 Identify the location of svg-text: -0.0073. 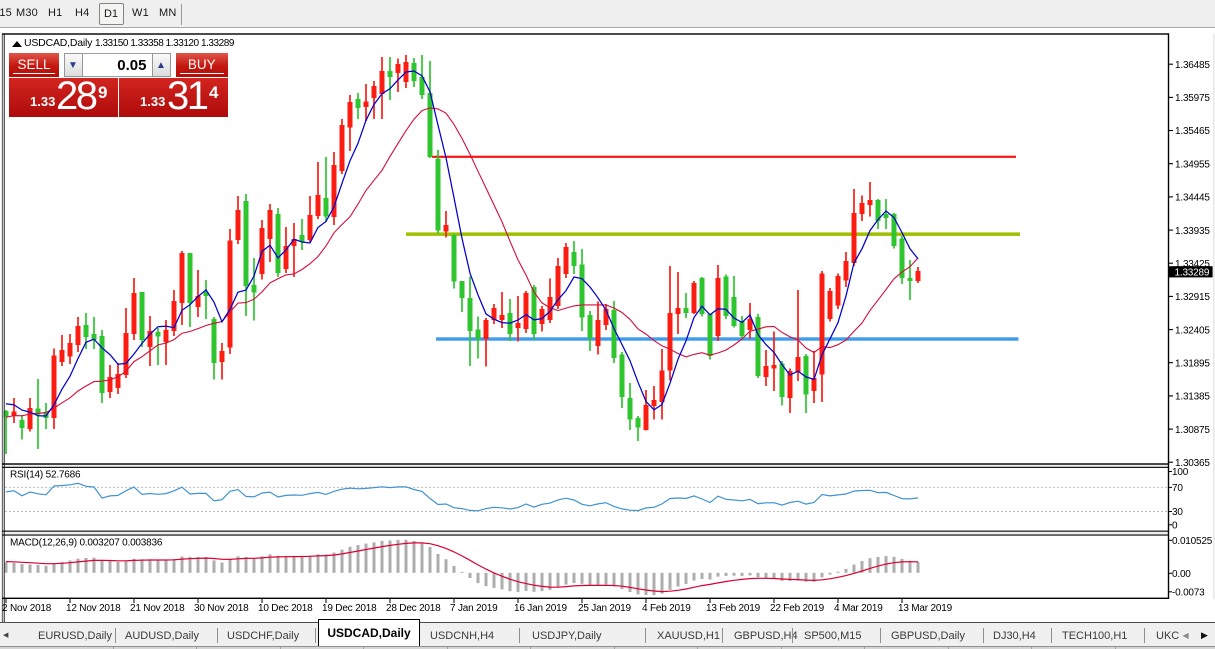
(1188, 593).